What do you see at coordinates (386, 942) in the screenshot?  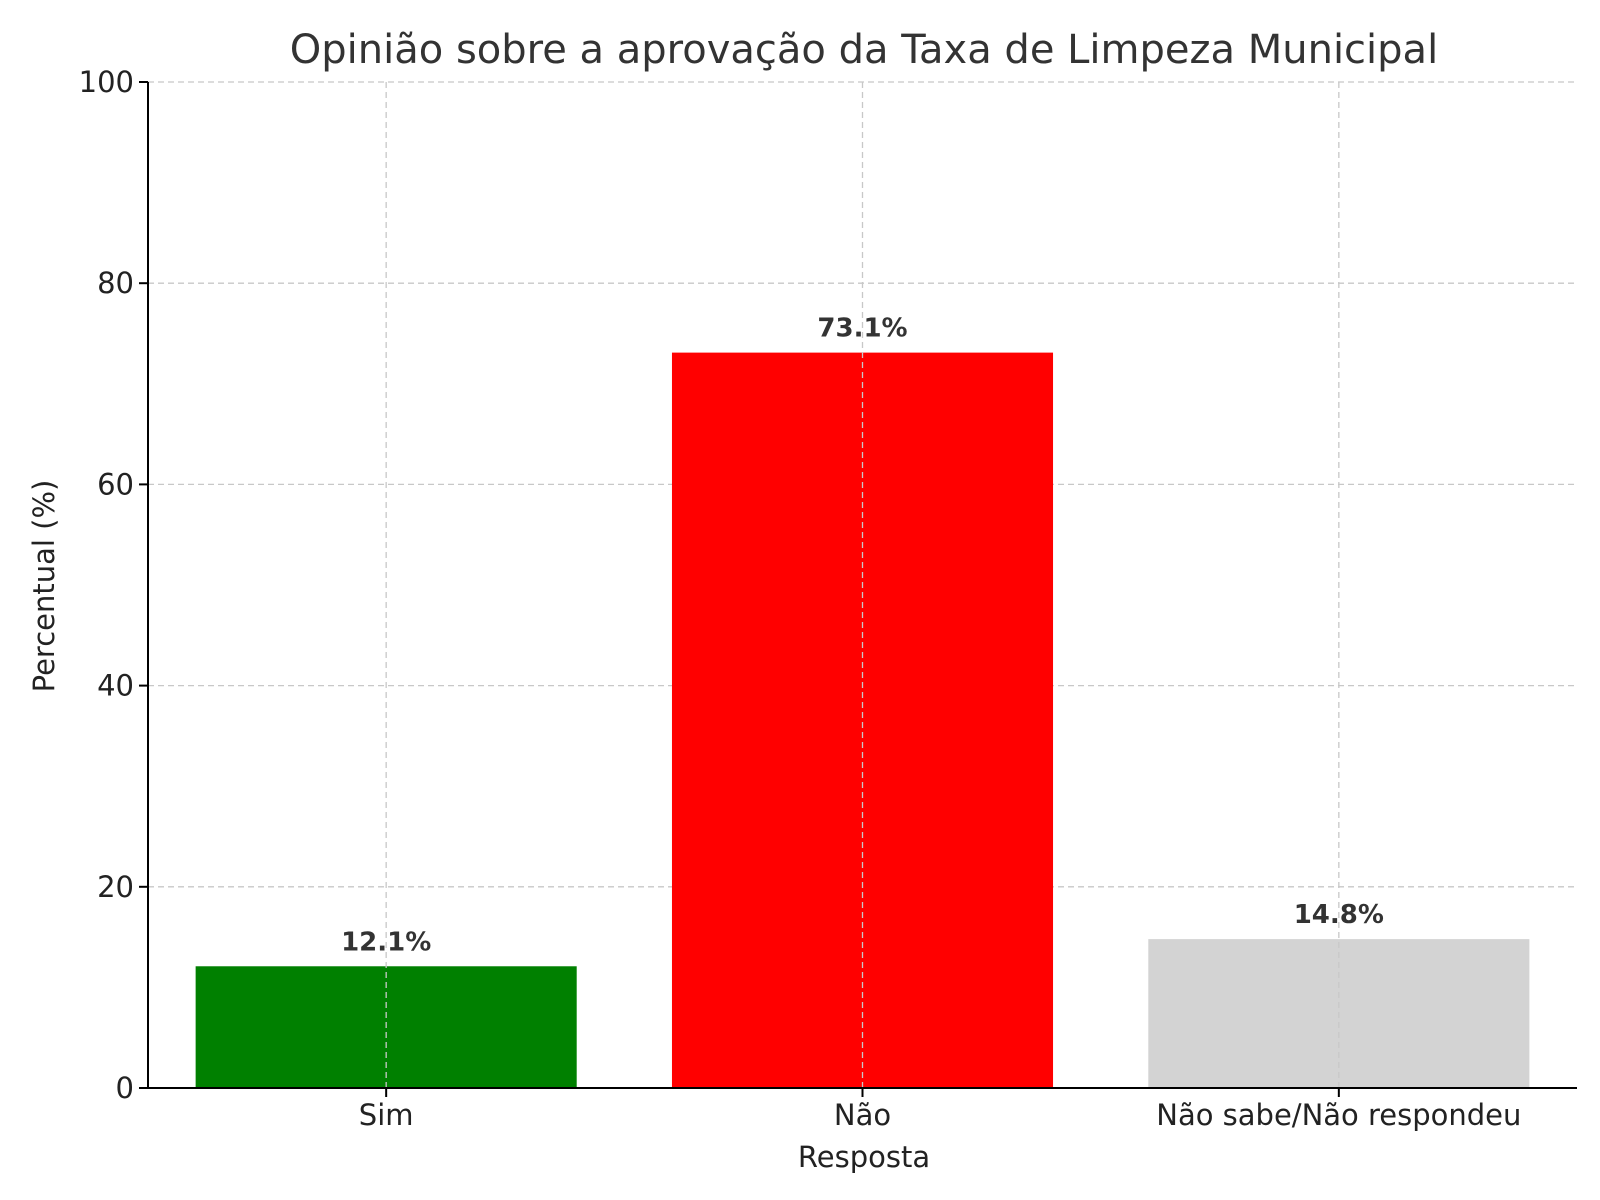 I see `data-label: 12.1%` at bounding box center [386, 942].